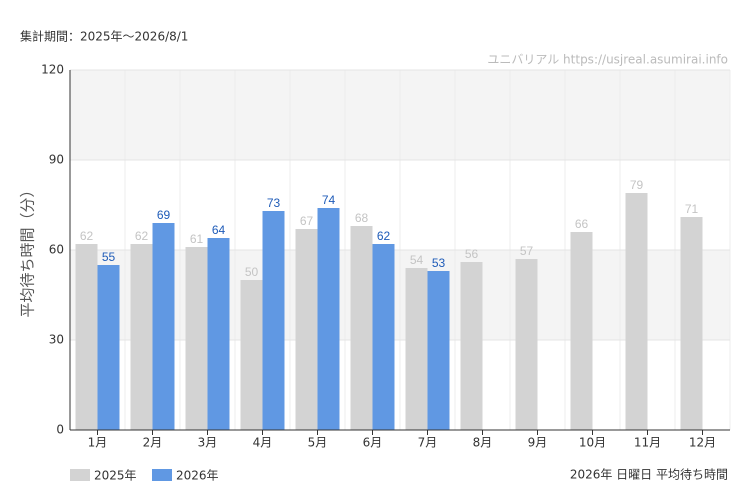 Image resolution: width=750 pixels, height=500 pixels. Describe the element at coordinates (307, 221) in the screenshot. I see `value-label: 67` at that location.